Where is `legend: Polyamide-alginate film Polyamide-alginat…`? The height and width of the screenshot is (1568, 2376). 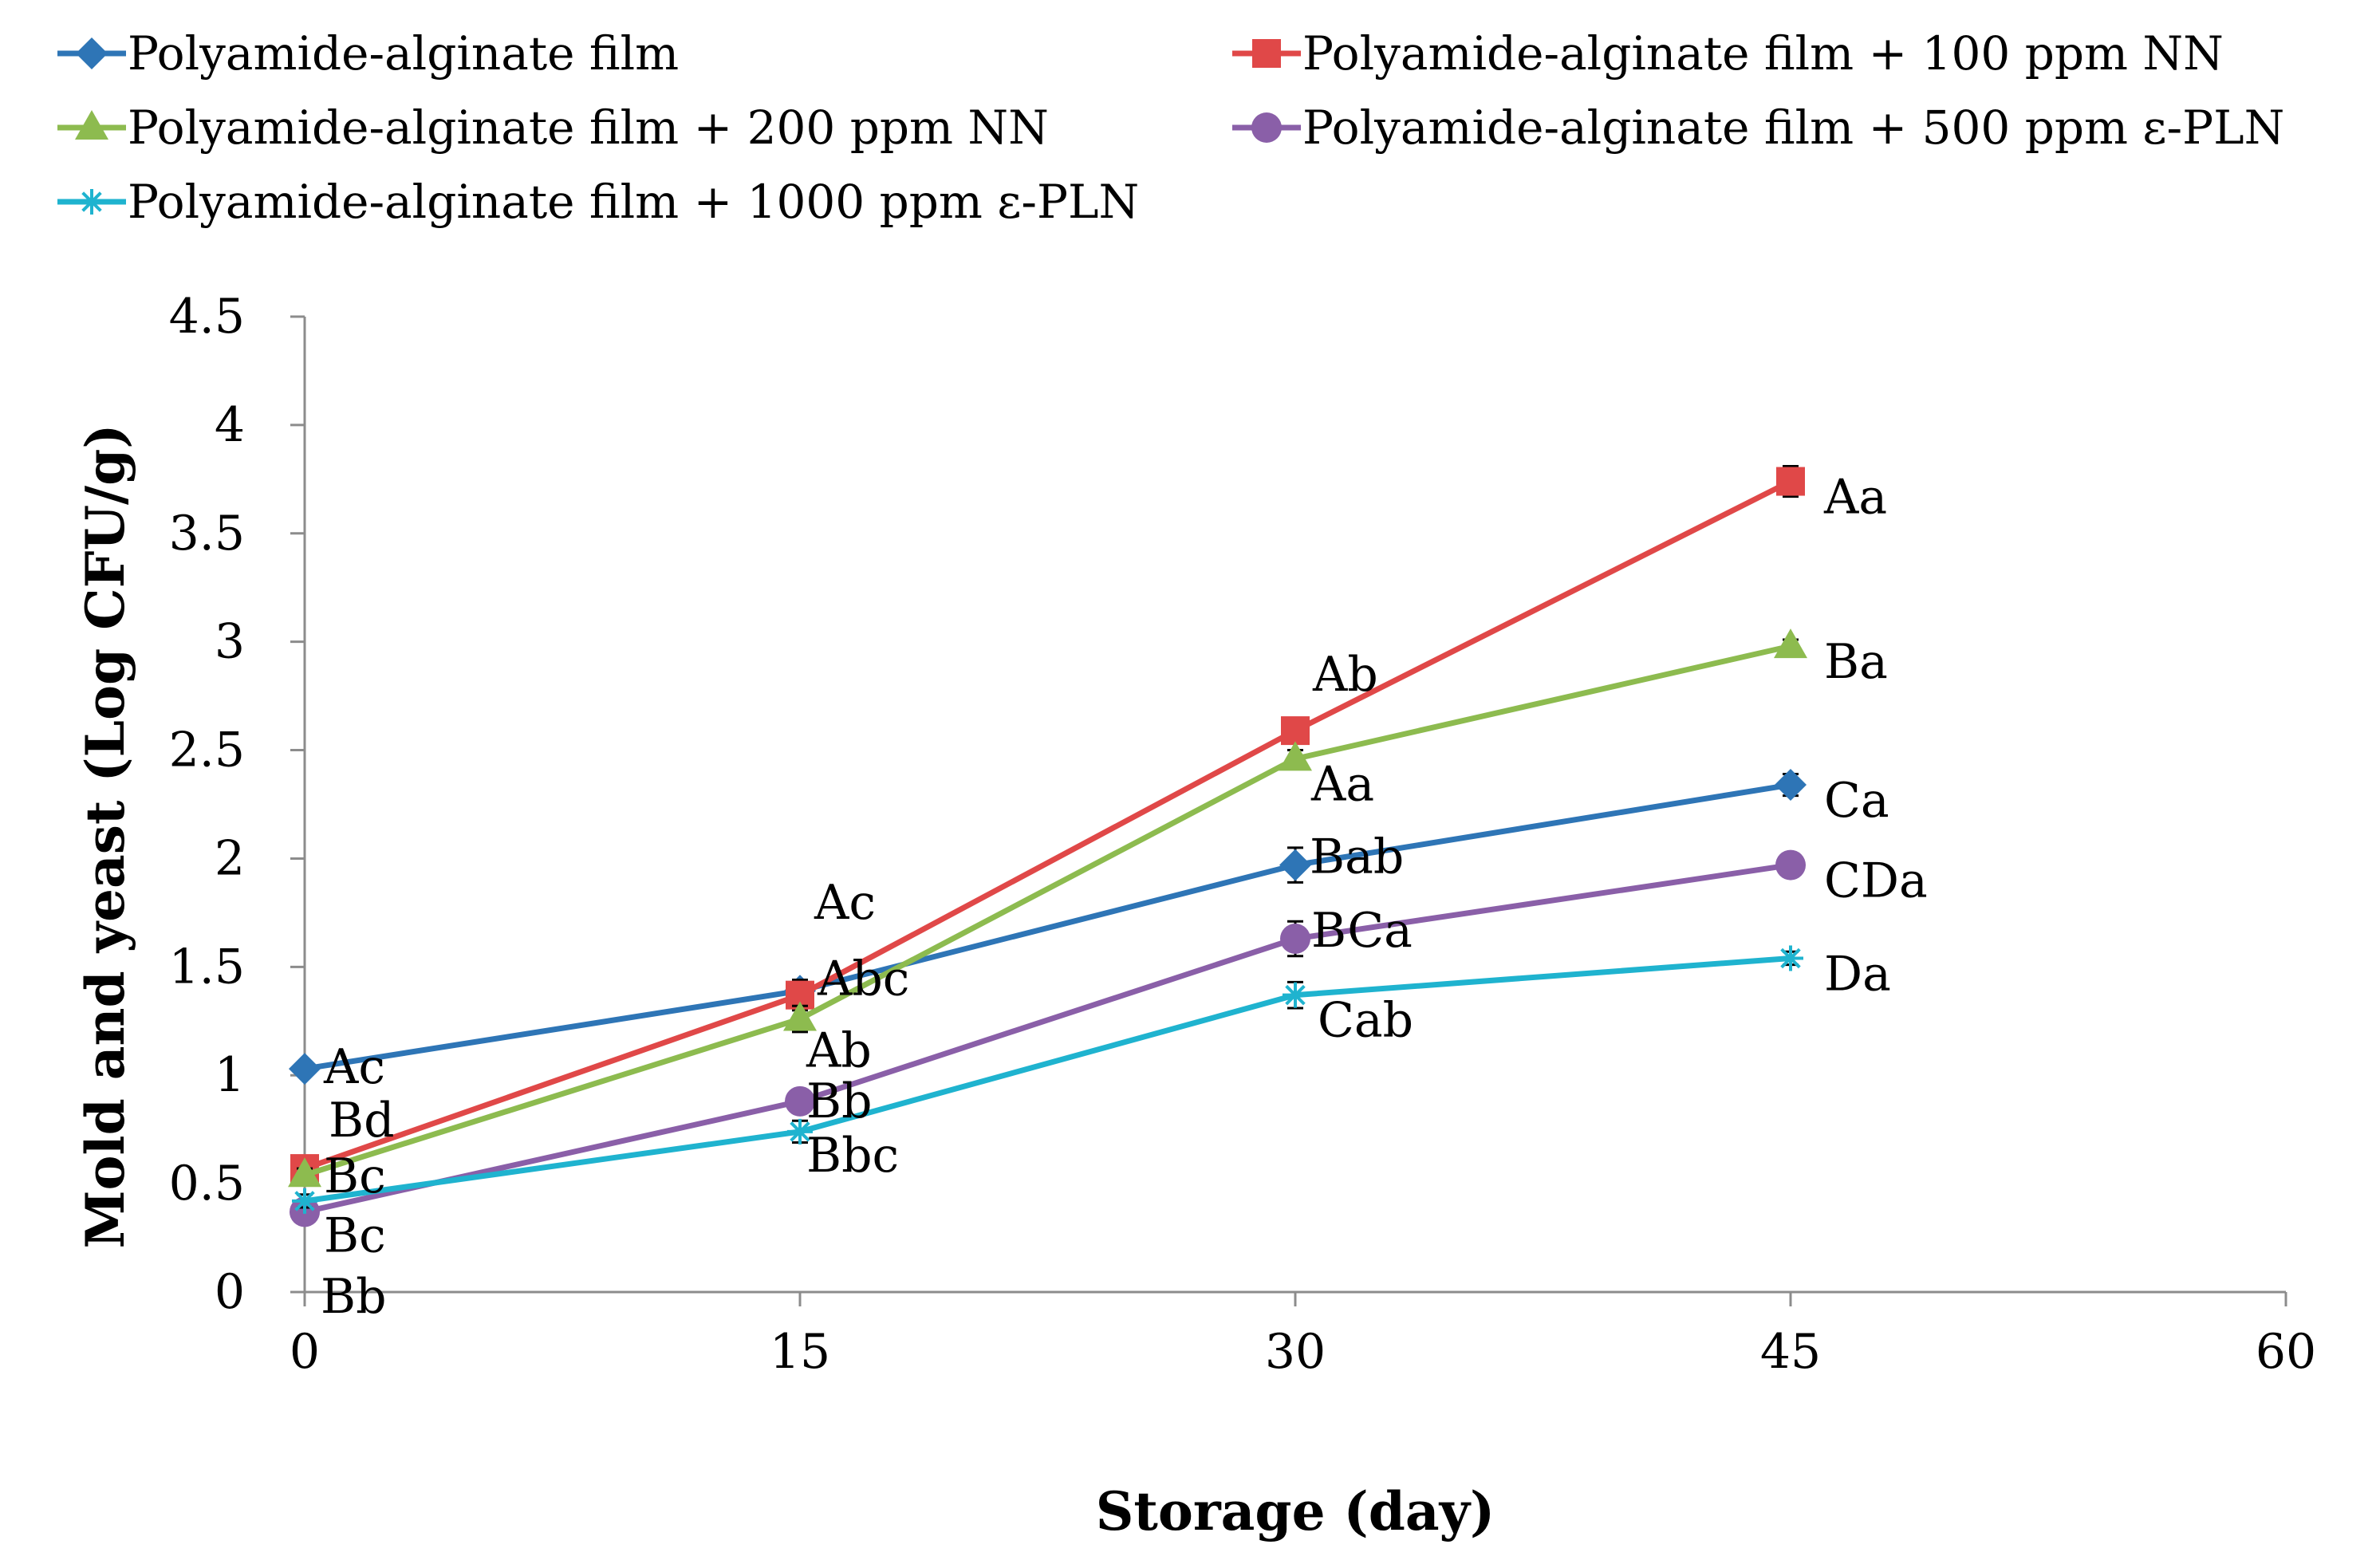
legend: Polyamide-alginate film Polyamide-alginat… is located at coordinates (1171, 128).